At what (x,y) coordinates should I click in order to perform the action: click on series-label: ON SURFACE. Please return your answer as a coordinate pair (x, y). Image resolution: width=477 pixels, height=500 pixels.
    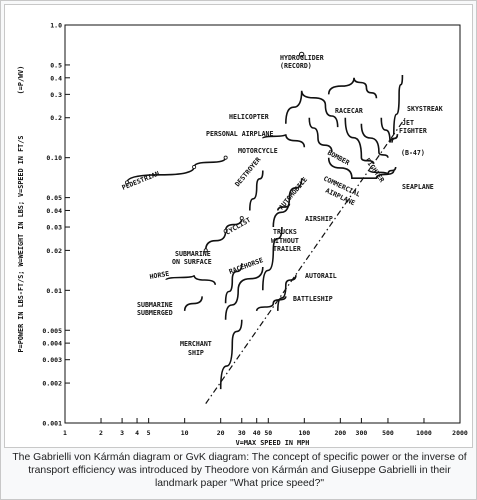
    Looking at the image, I should click on (192, 262).